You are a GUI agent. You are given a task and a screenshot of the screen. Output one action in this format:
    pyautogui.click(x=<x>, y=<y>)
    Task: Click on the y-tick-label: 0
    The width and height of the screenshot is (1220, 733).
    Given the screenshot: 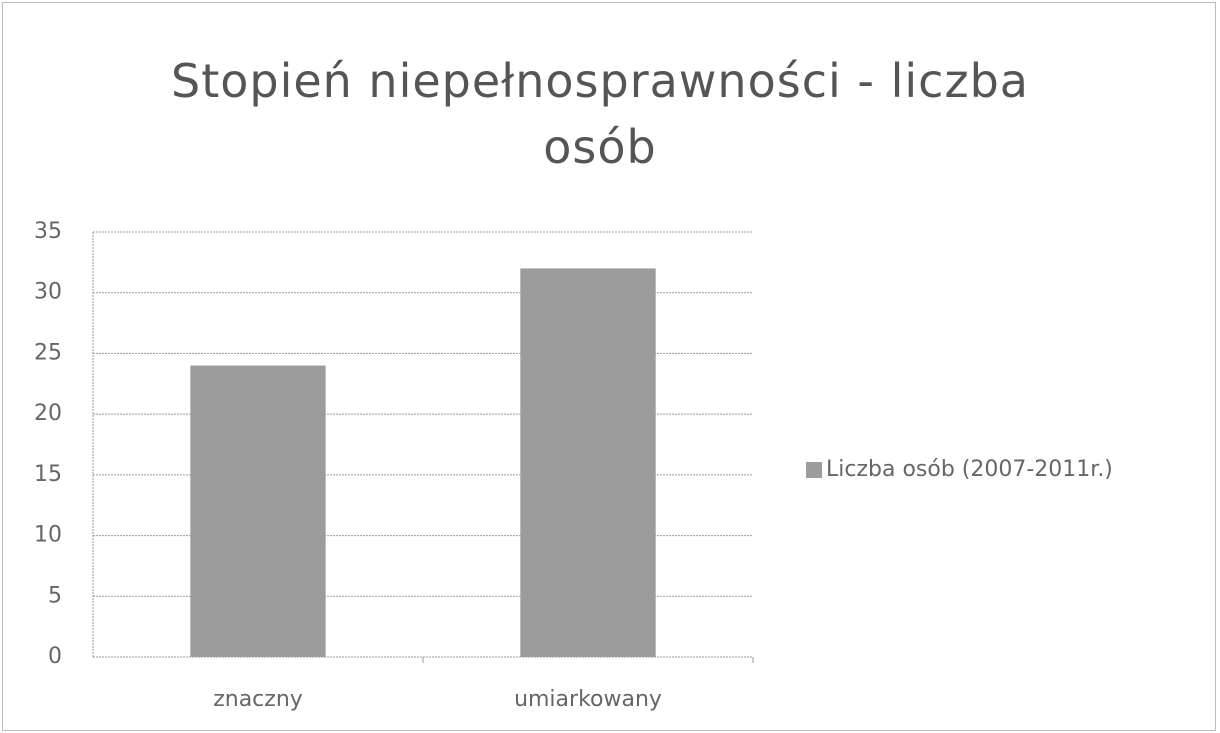 What is the action you would take?
    pyautogui.click(x=55, y=656)
    